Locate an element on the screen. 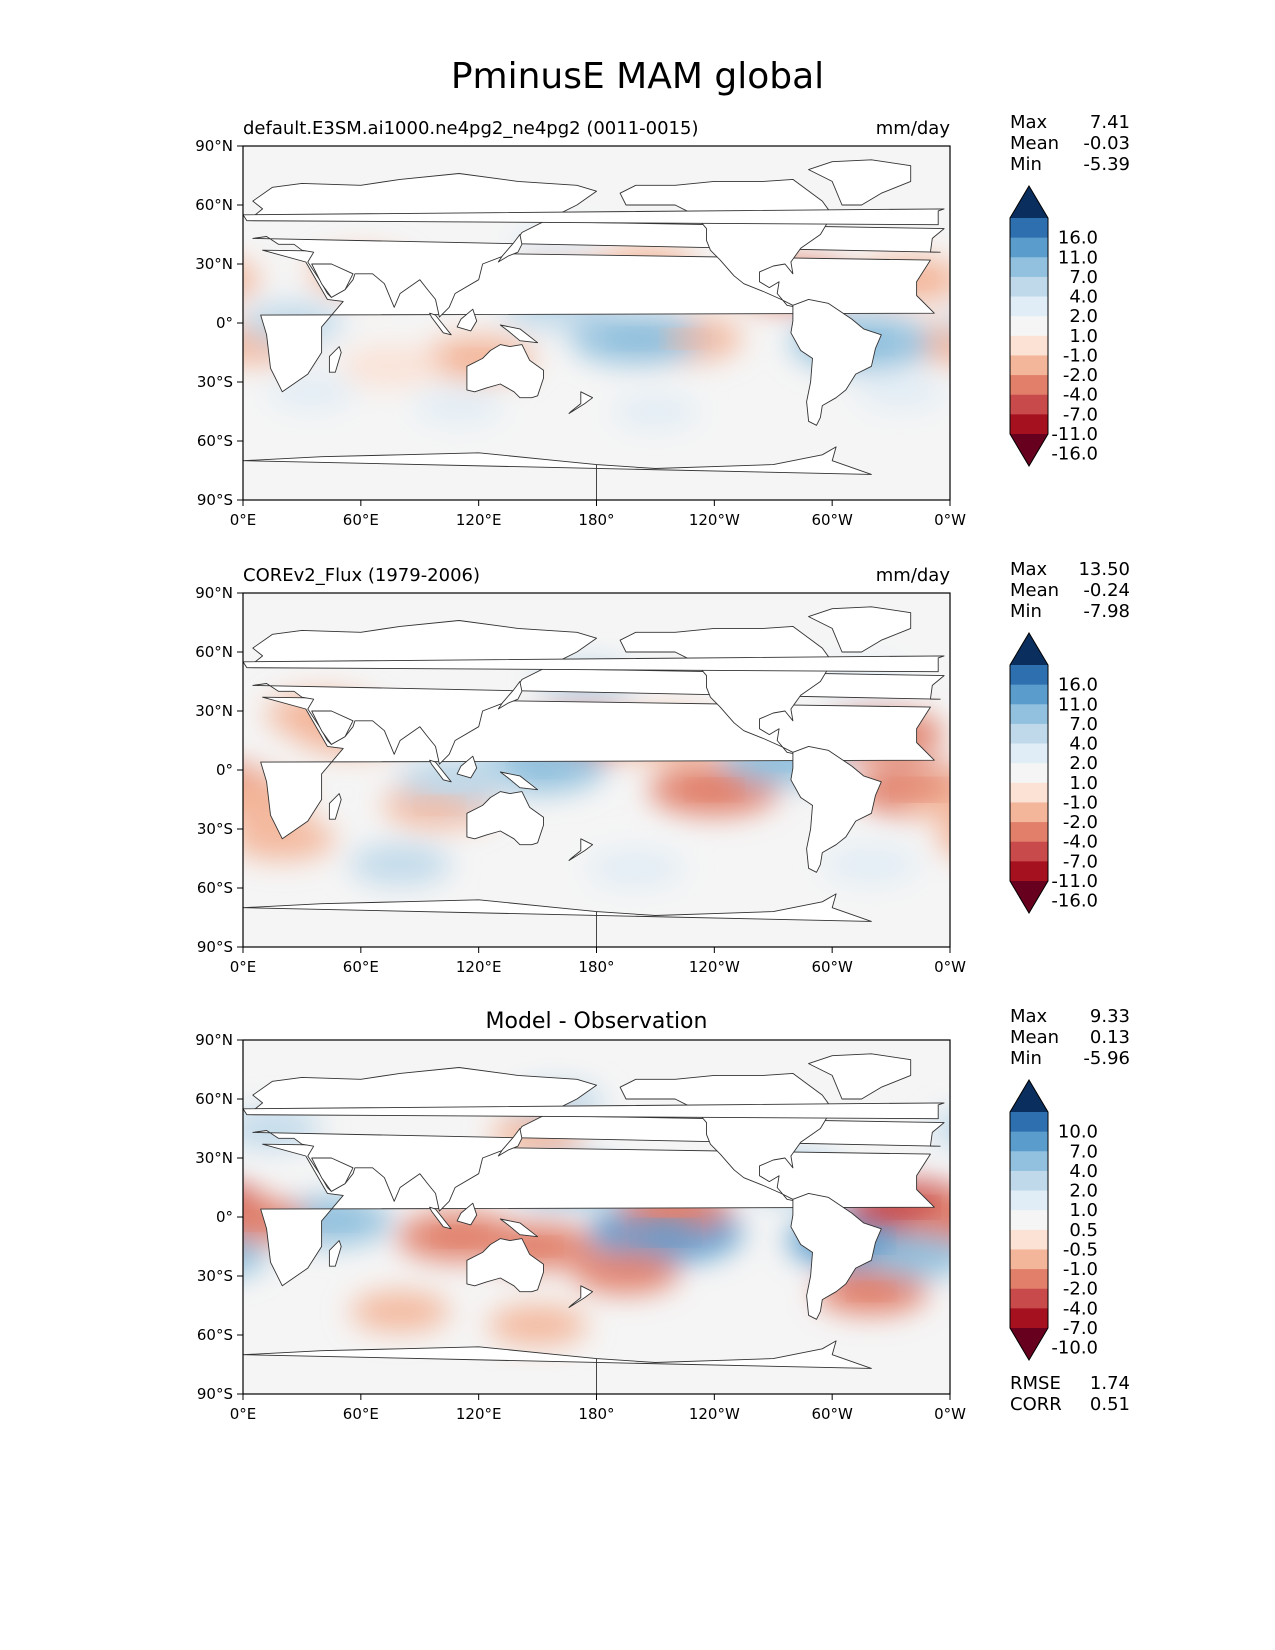 Image resolution: width=1275 pixels, height=1650 pixels. x-tick-label: 180° is located at coordinates (596, 520).